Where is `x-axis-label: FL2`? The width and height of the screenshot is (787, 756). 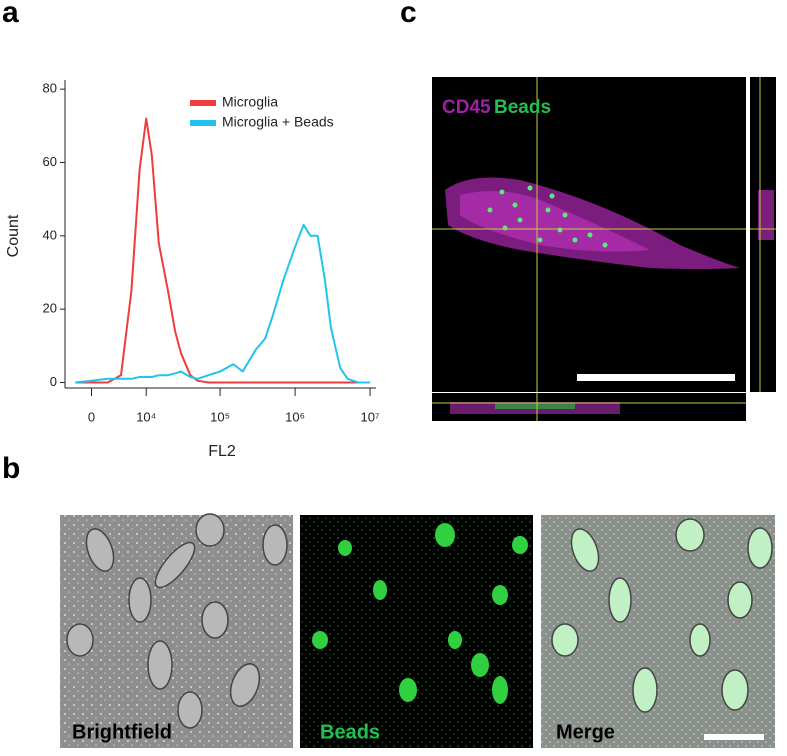 x-axis-label: FL2 is located at coordinates (222, 451).